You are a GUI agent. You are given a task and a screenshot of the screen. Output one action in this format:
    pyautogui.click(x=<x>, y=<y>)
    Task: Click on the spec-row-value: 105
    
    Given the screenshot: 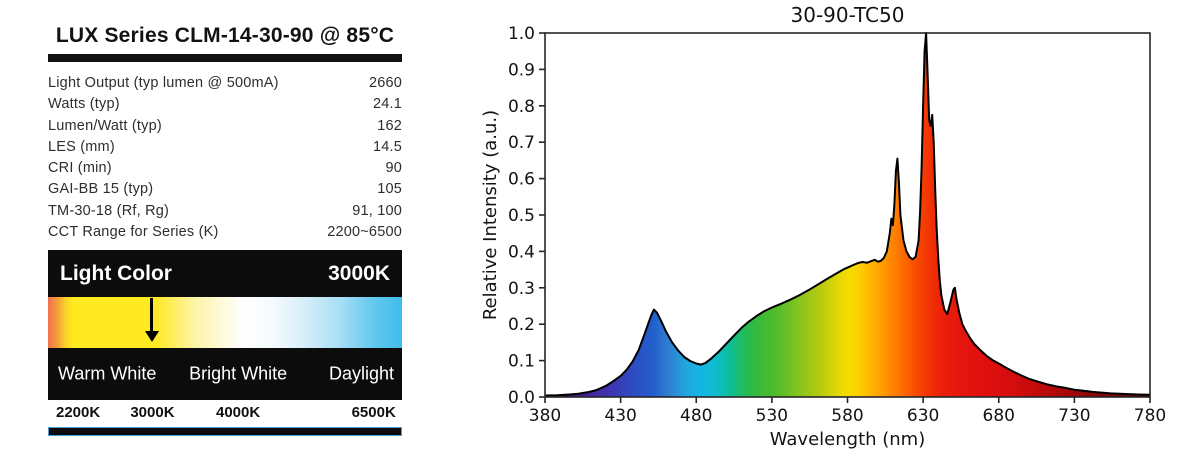 What is the action you would take?
    pyautogui.click(x=389, y=189)
    